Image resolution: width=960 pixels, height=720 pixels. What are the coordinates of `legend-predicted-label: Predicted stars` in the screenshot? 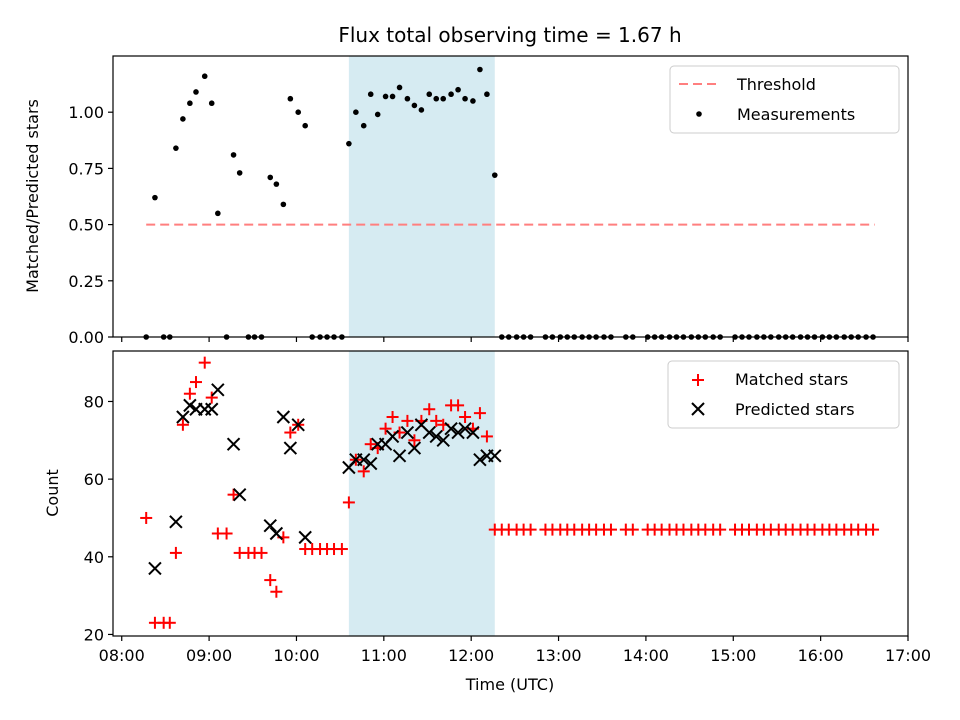 It's located at (795, 409).